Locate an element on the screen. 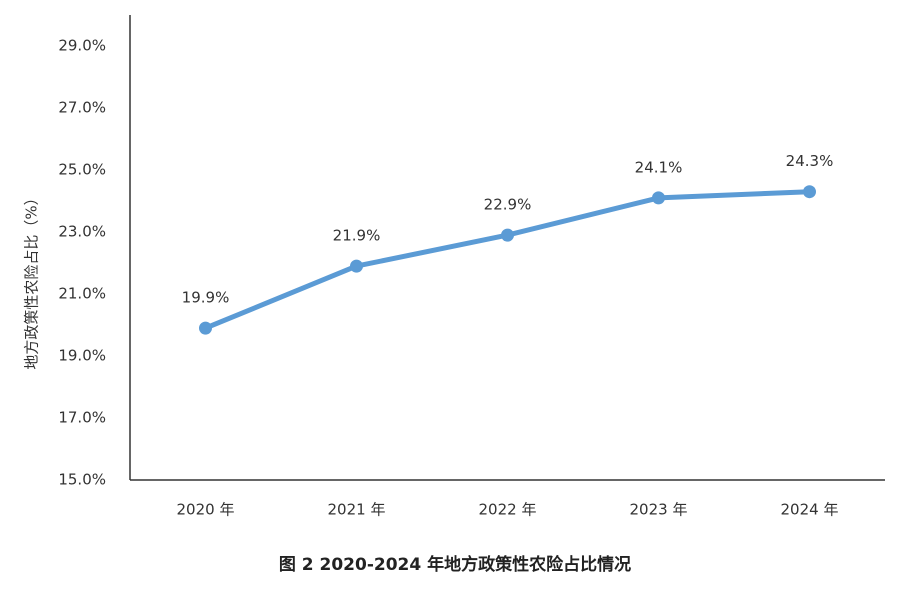 The height and width of the screenshot is (601, 900). x-tick-label: 2020 年 is located at coordinates (206, 510).